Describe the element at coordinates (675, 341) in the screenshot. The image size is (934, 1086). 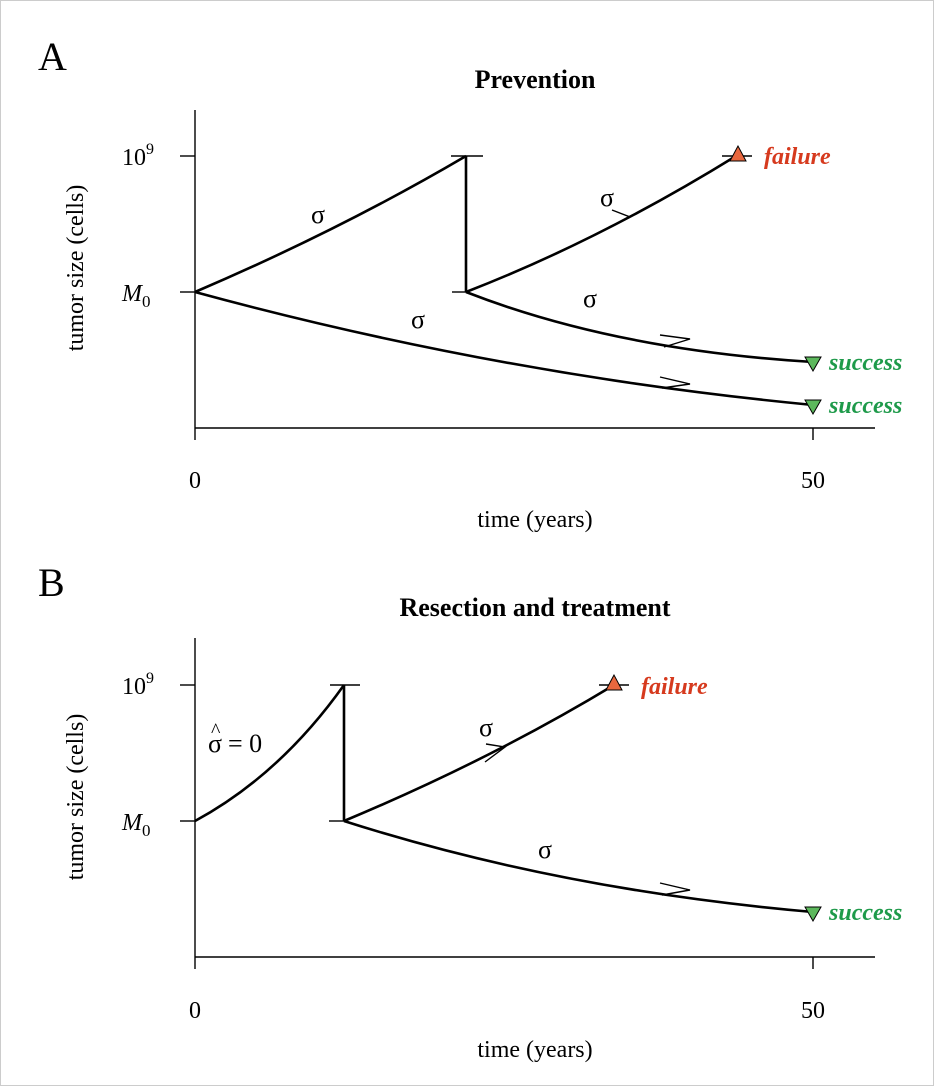
I see `panel-a-middle-arrow-icon` at that location.